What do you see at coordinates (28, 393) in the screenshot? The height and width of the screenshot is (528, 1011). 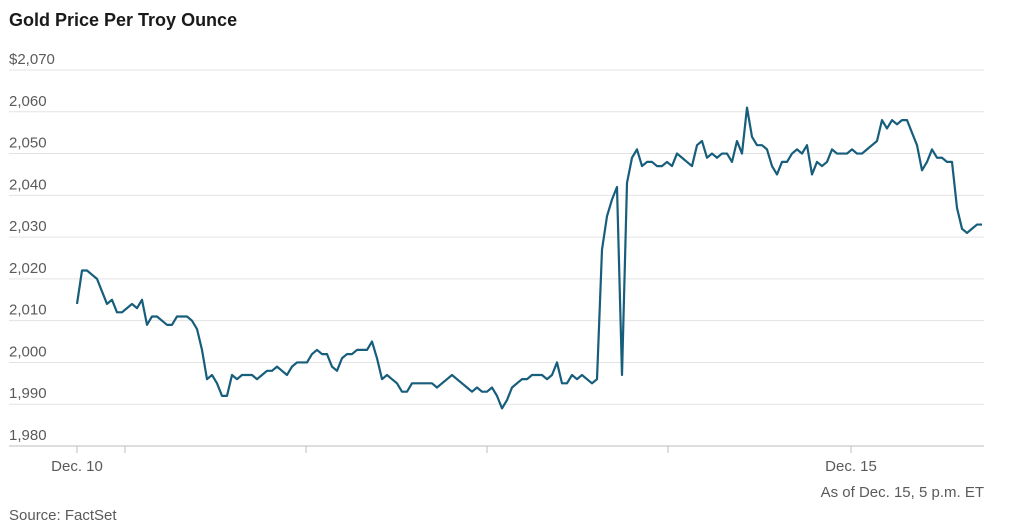 I see `y-tick-label: 1,990` at bounding box center [28, 393].